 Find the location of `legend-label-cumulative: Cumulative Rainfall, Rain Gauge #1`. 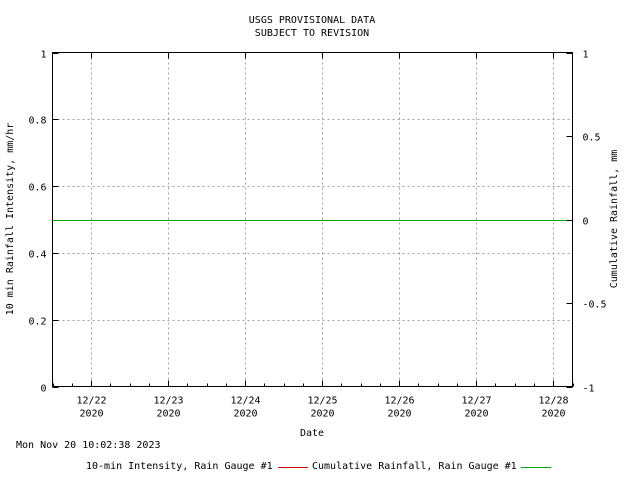

legend-label-cumulative: Cumulative Rainfall, Rain Gauge #1 is located at coordinates (414, 466).